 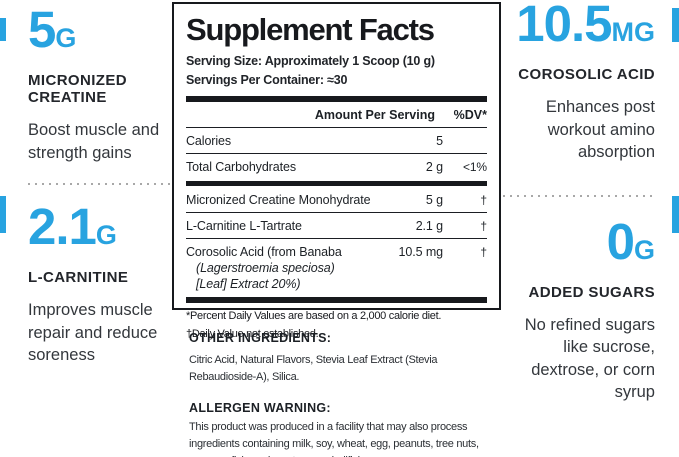 What do you see at coordinates (586, 74) in the screenshot?
I see `corosolic-title: COROSOLIC ACID` at bounding box center [586, 74].